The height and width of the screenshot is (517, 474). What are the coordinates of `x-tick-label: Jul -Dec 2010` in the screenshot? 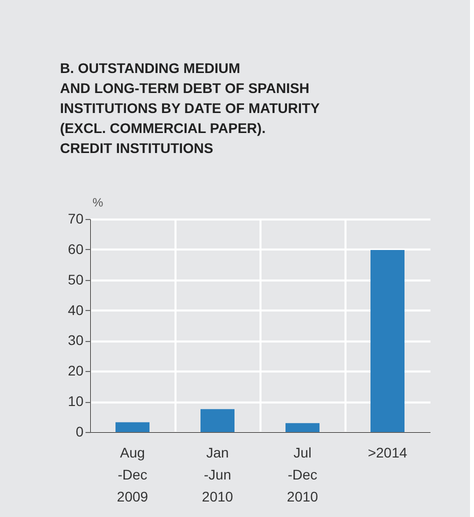 It's located at (302, 474).